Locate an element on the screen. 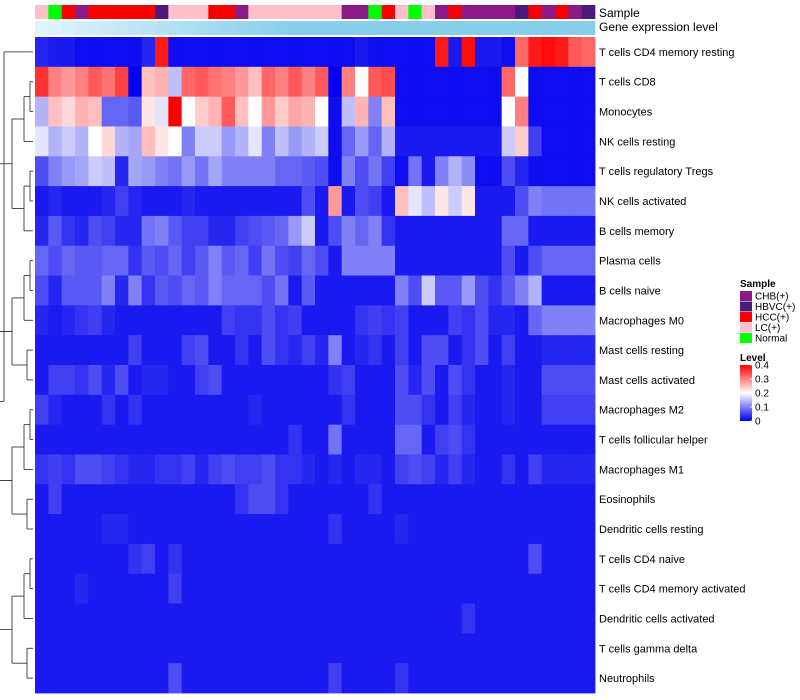 The image size is (800, 700). row-label: NK cells resting is located at coordinates (637, 142).